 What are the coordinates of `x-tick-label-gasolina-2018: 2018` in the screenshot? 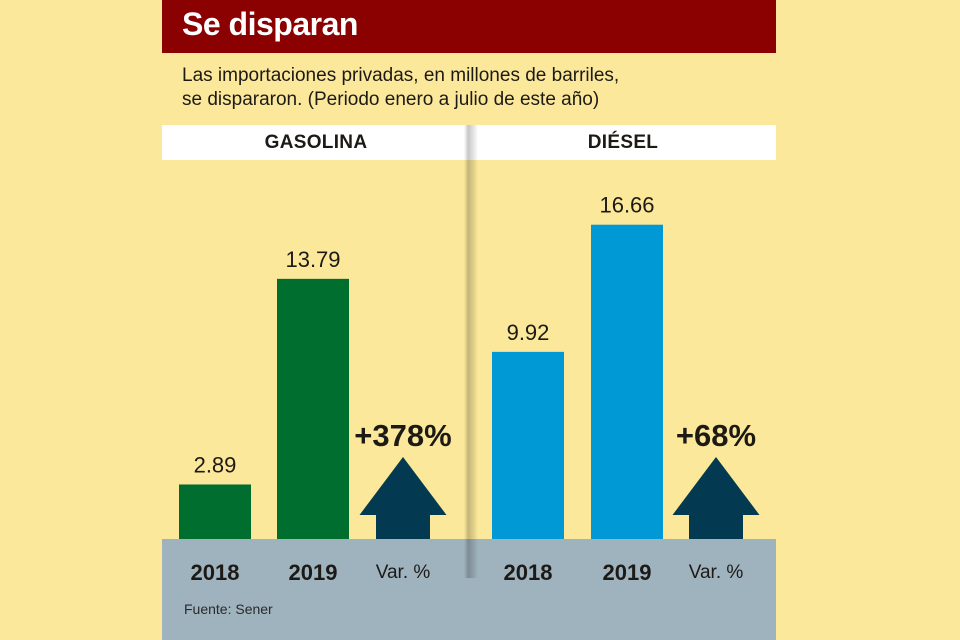 It's located at (215, 572).